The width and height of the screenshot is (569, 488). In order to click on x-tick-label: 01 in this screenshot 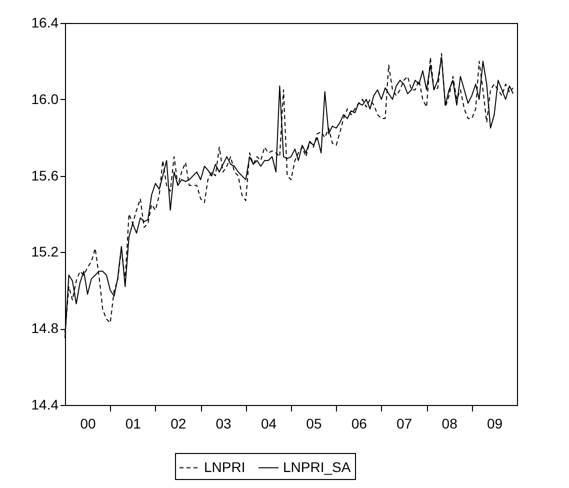, I will do `click(133, 424)`.